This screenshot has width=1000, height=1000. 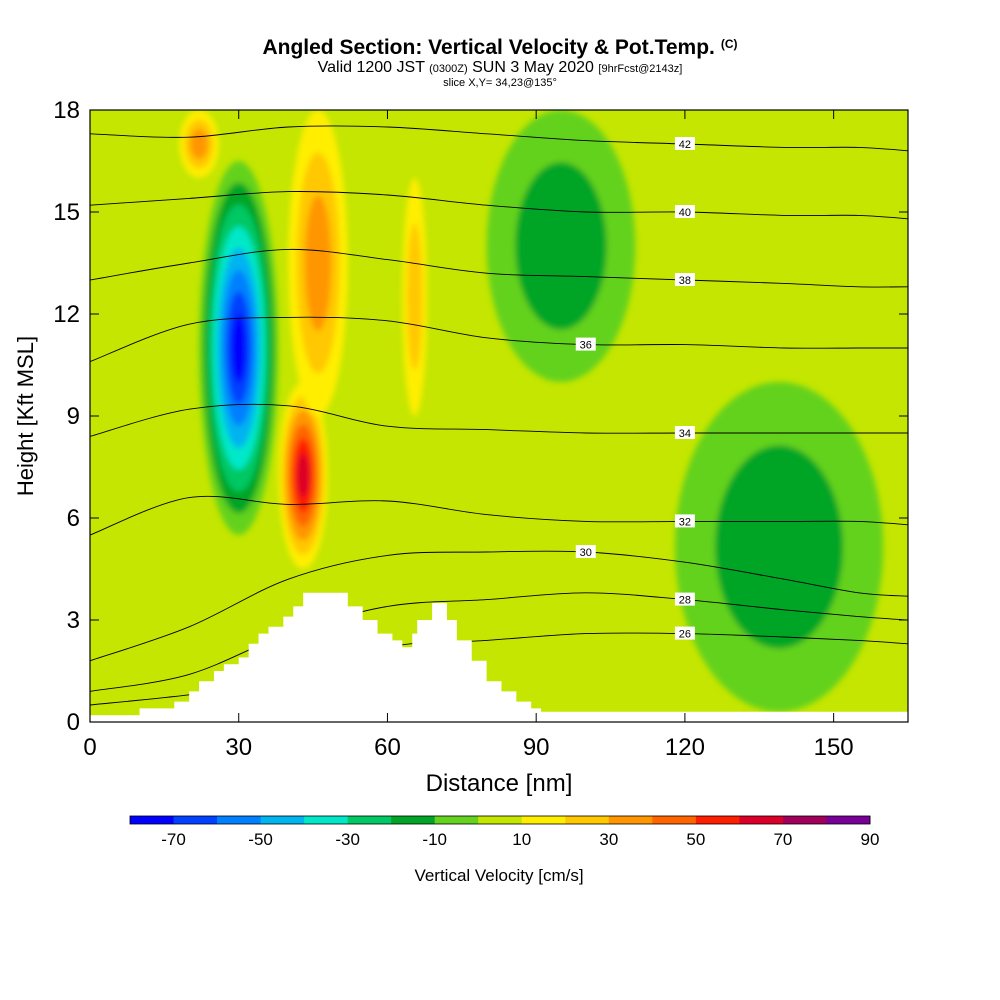 I want to click on forecast-label: [9hrFcst@2143z], so click(x=640, y=69).